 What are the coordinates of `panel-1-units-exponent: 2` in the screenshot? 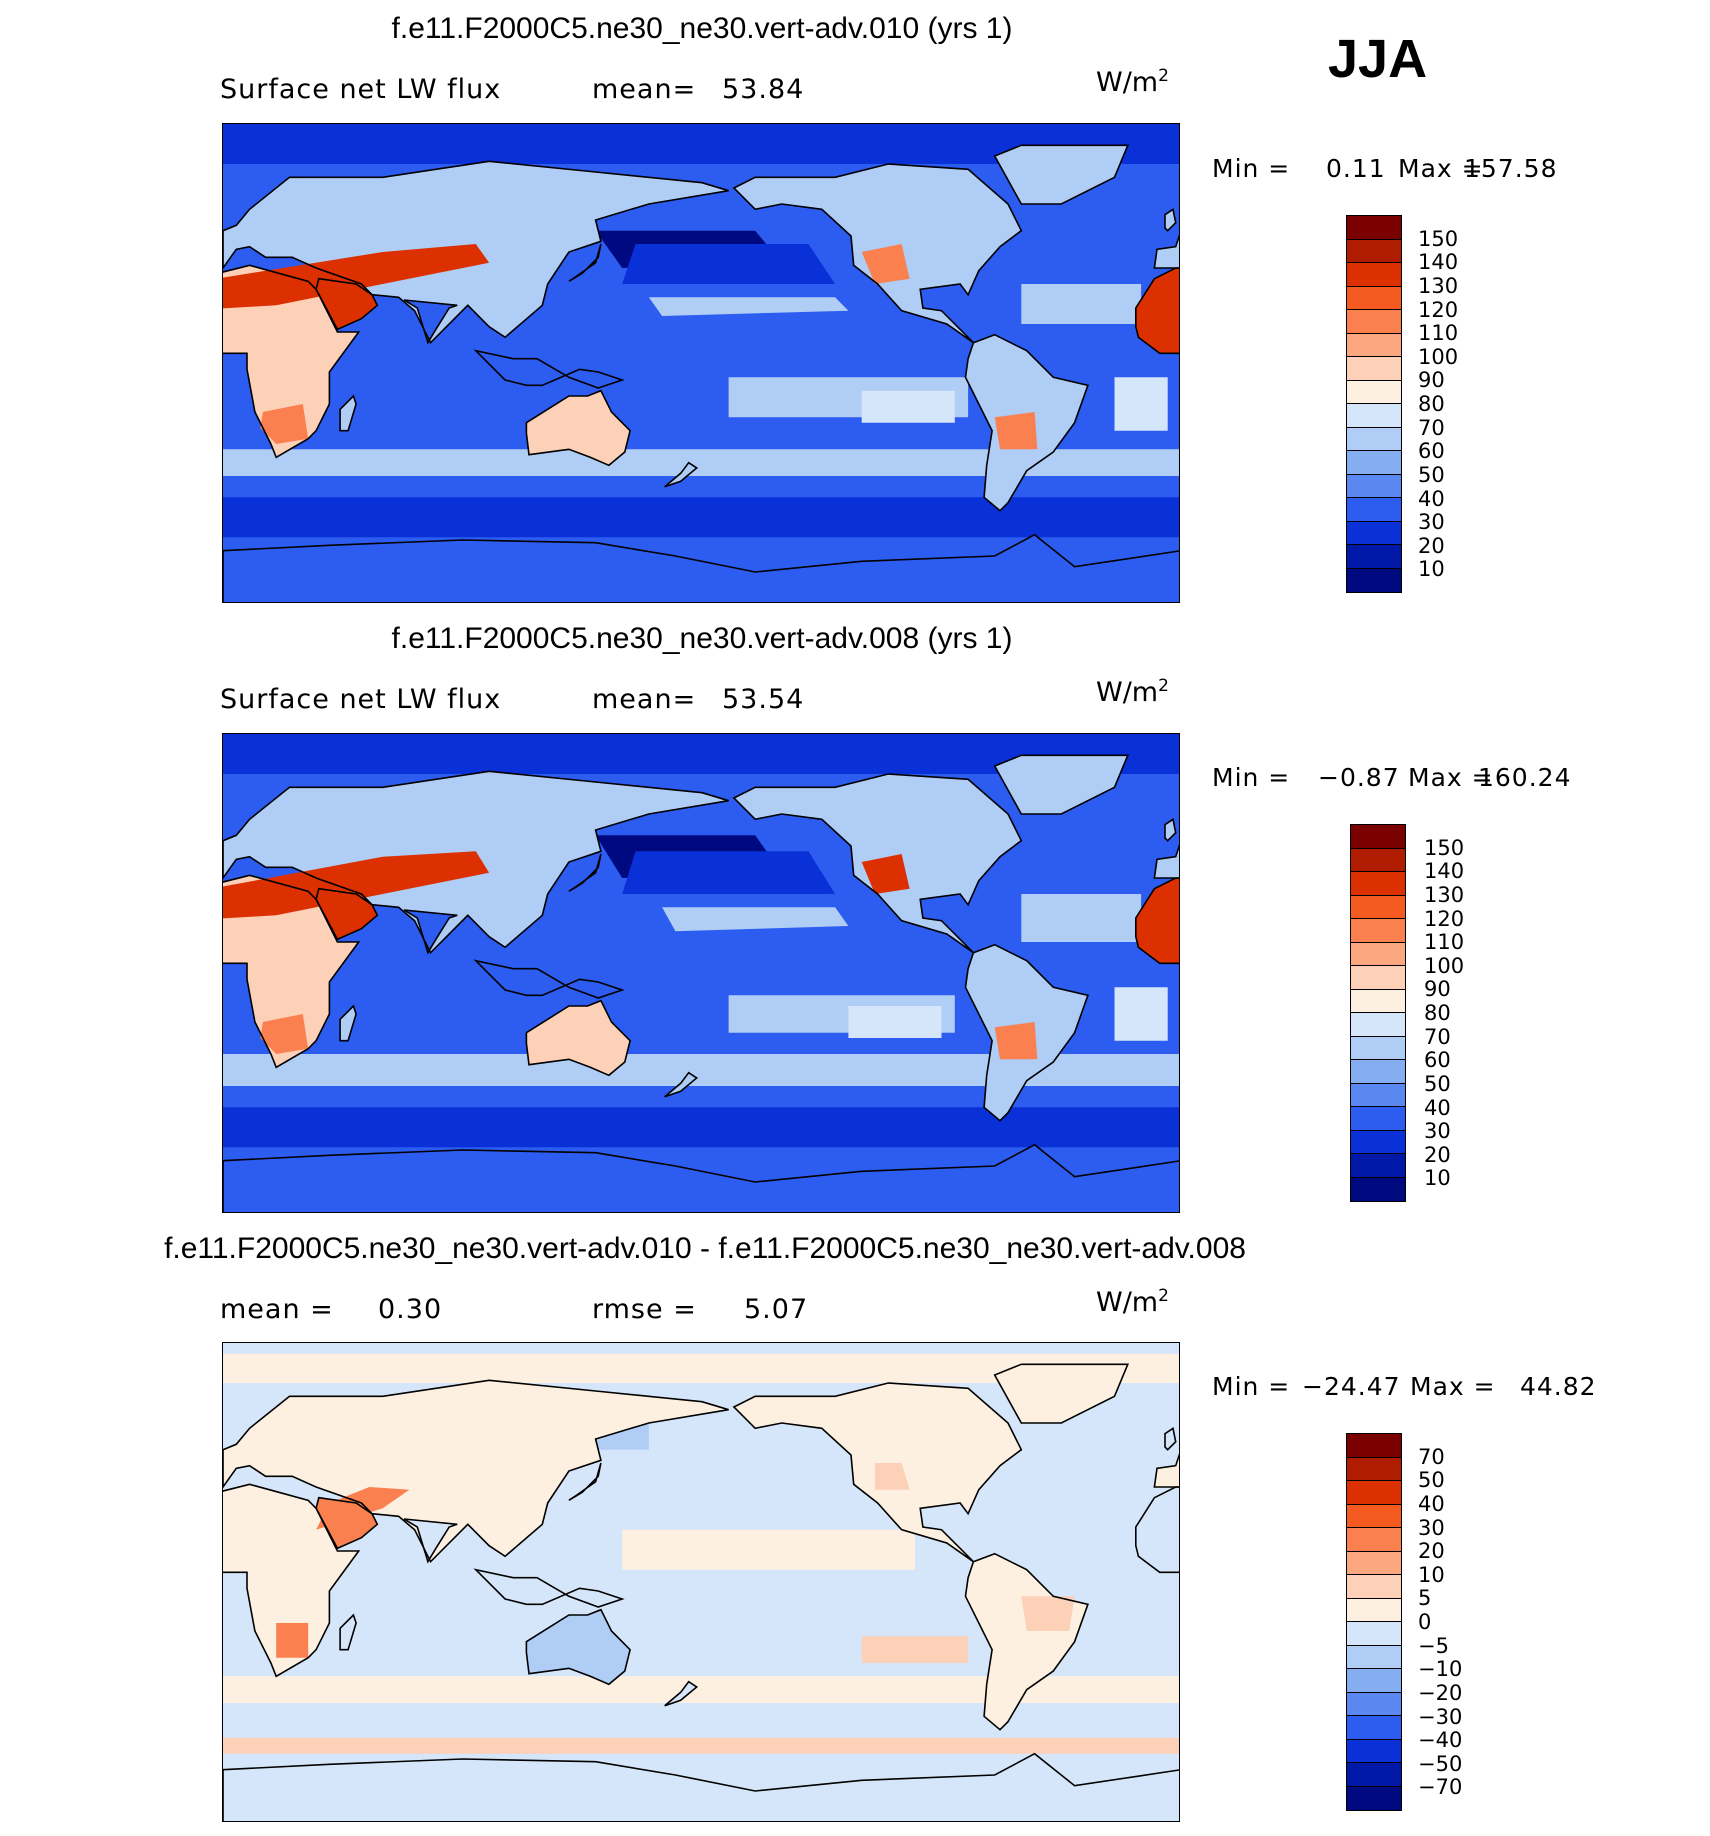 It's located at (1163, 76).